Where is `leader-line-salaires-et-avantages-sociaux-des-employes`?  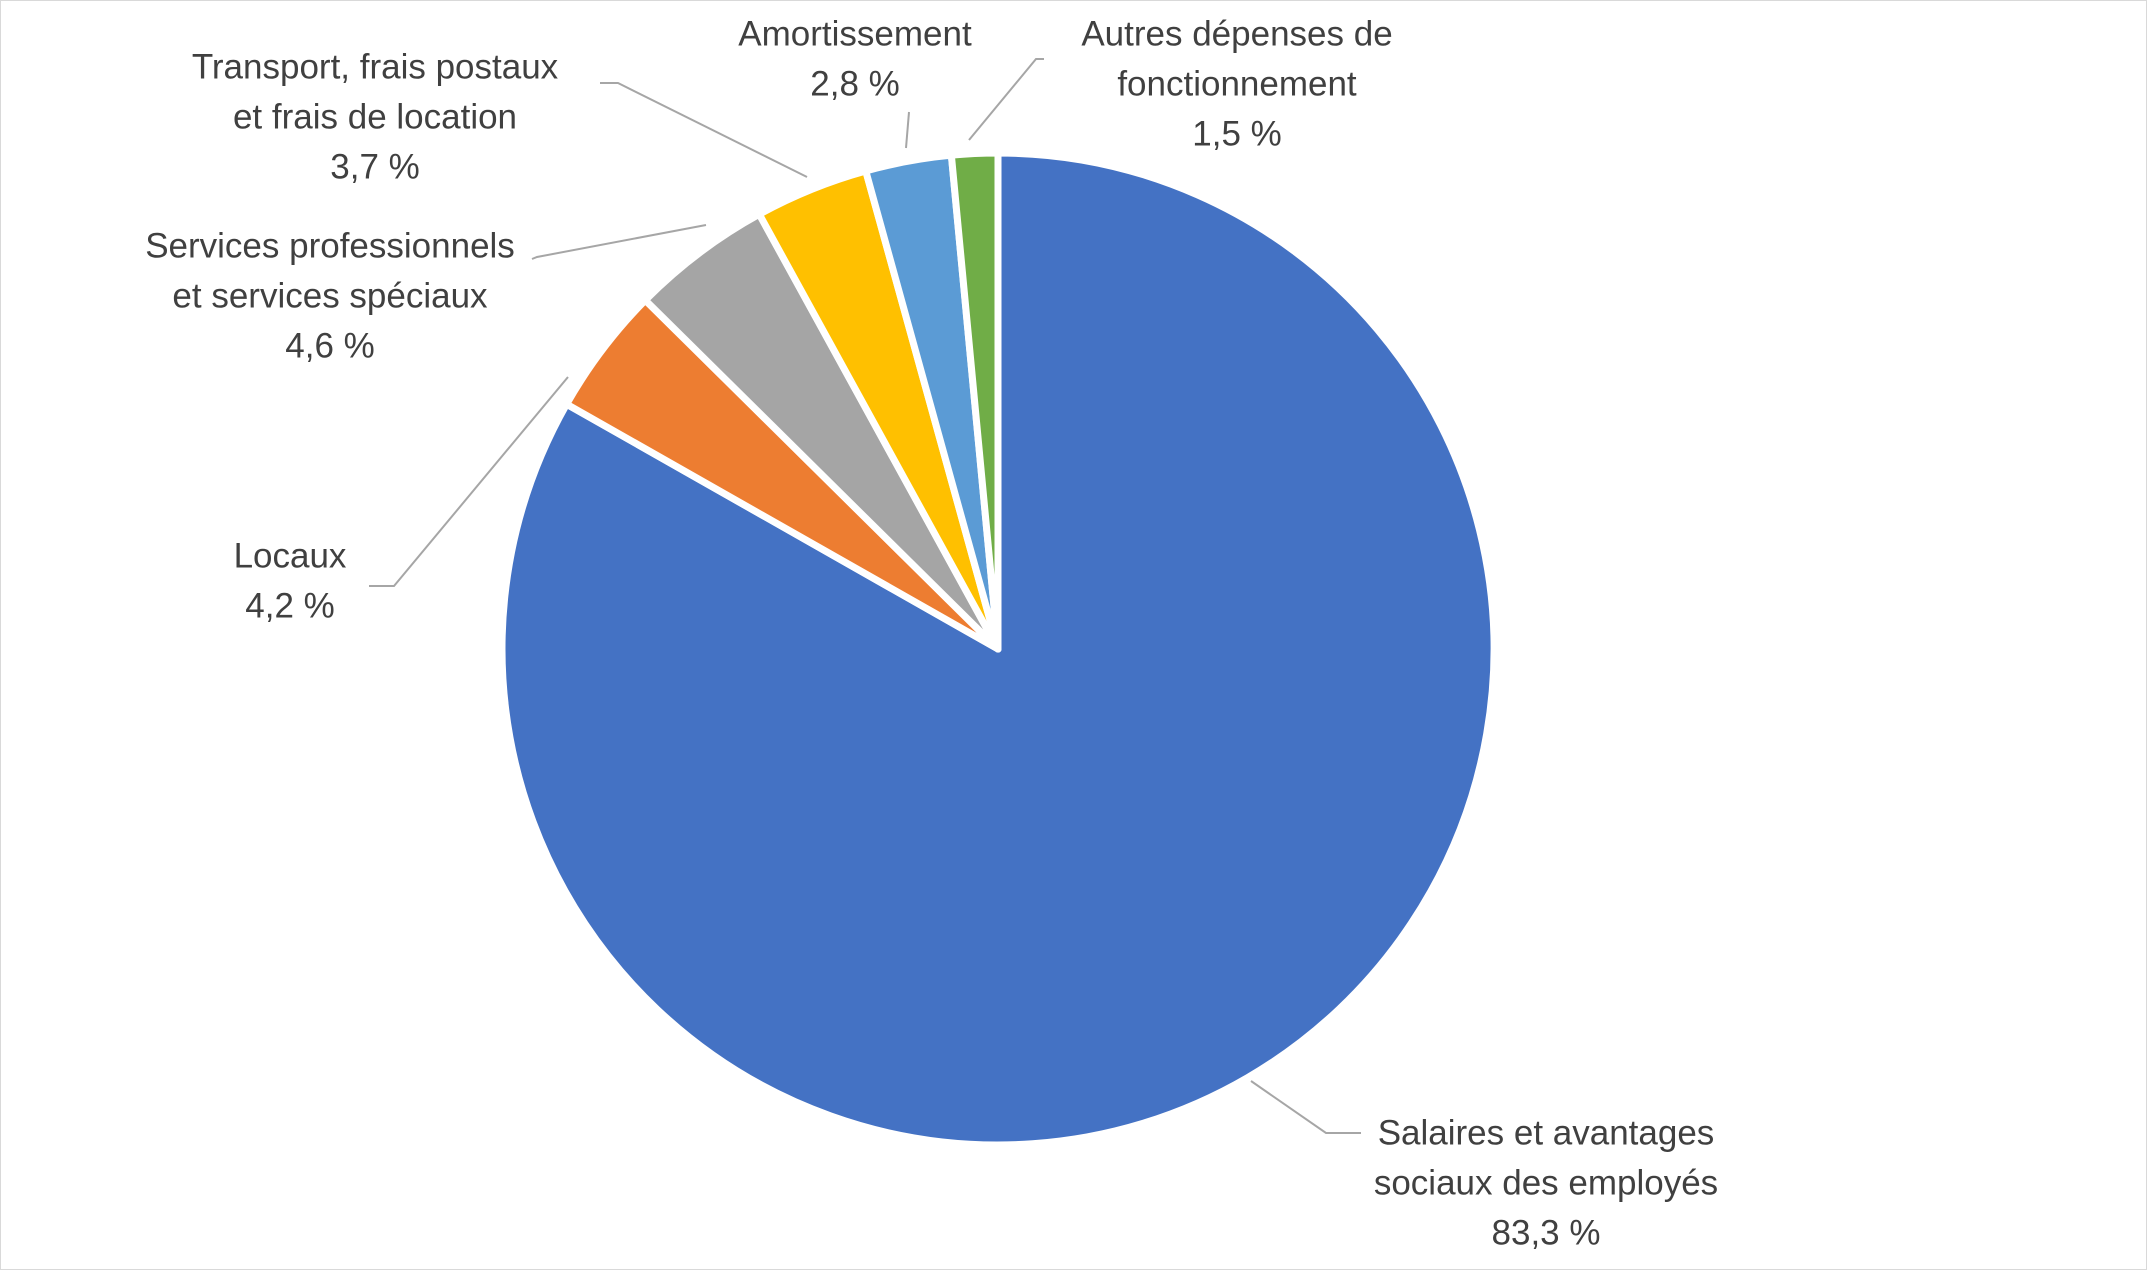 leader-line-salaires-et-avantages-sociaux-des-employes is located at coordinates (1305, 1107).